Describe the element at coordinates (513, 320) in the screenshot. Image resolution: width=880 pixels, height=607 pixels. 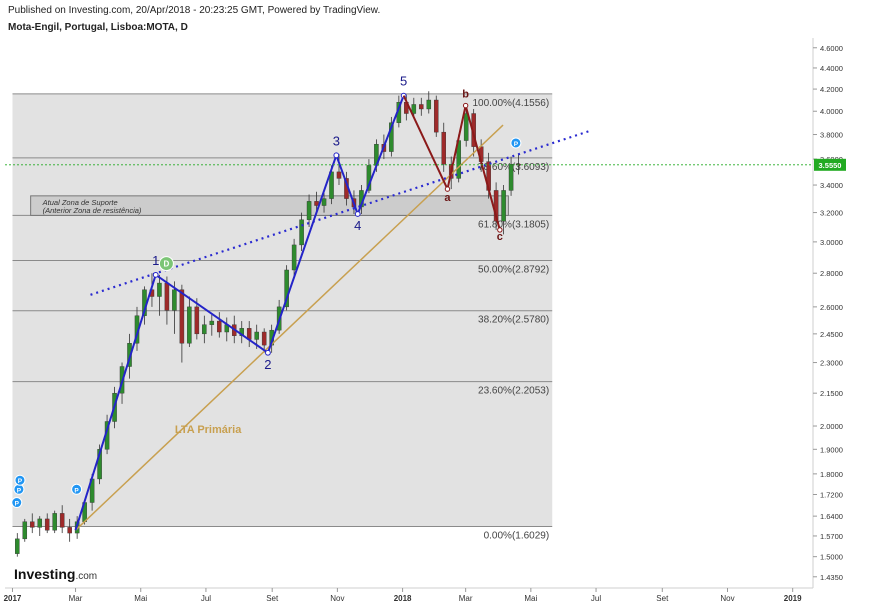
I see `fib-level-label: 38.20%(2.5780)` at that location.